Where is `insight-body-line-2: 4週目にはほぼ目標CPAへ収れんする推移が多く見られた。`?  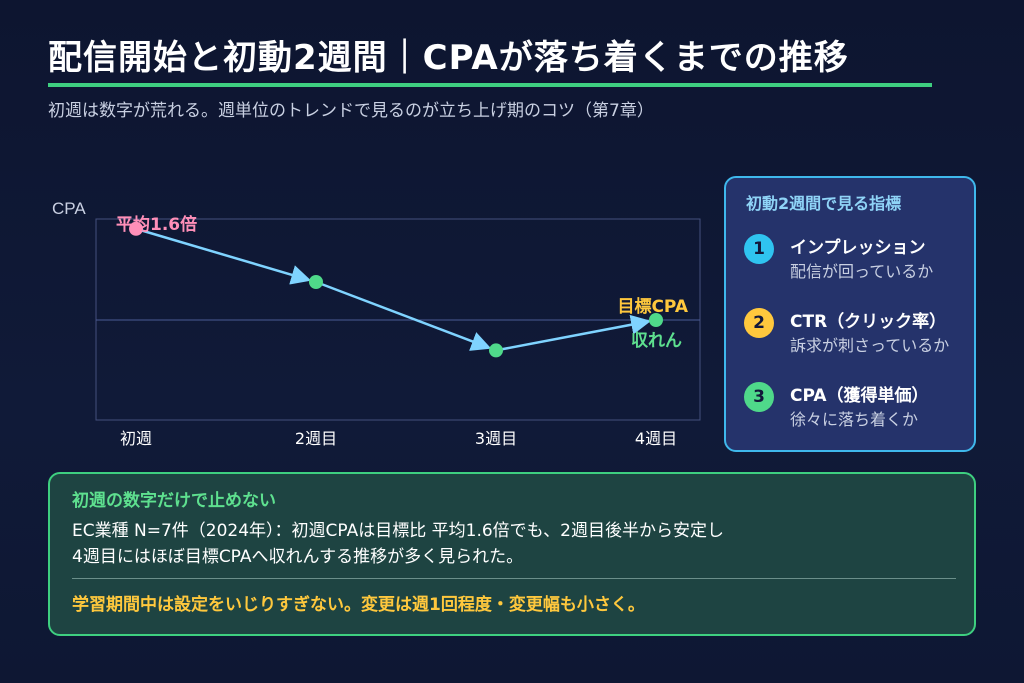 insight-body-line-2: 4週目にはほぼ目標CPAへ収れんする推移が多く見られた。 is located at coordinates (298, 557).